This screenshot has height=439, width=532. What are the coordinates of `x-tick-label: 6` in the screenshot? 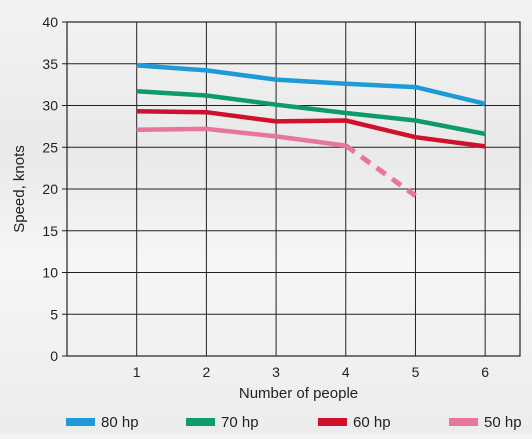 It's located at (485, 372).